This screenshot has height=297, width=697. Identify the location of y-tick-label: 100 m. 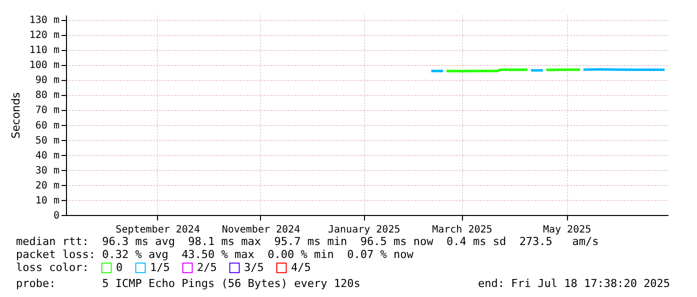
(44, 66).